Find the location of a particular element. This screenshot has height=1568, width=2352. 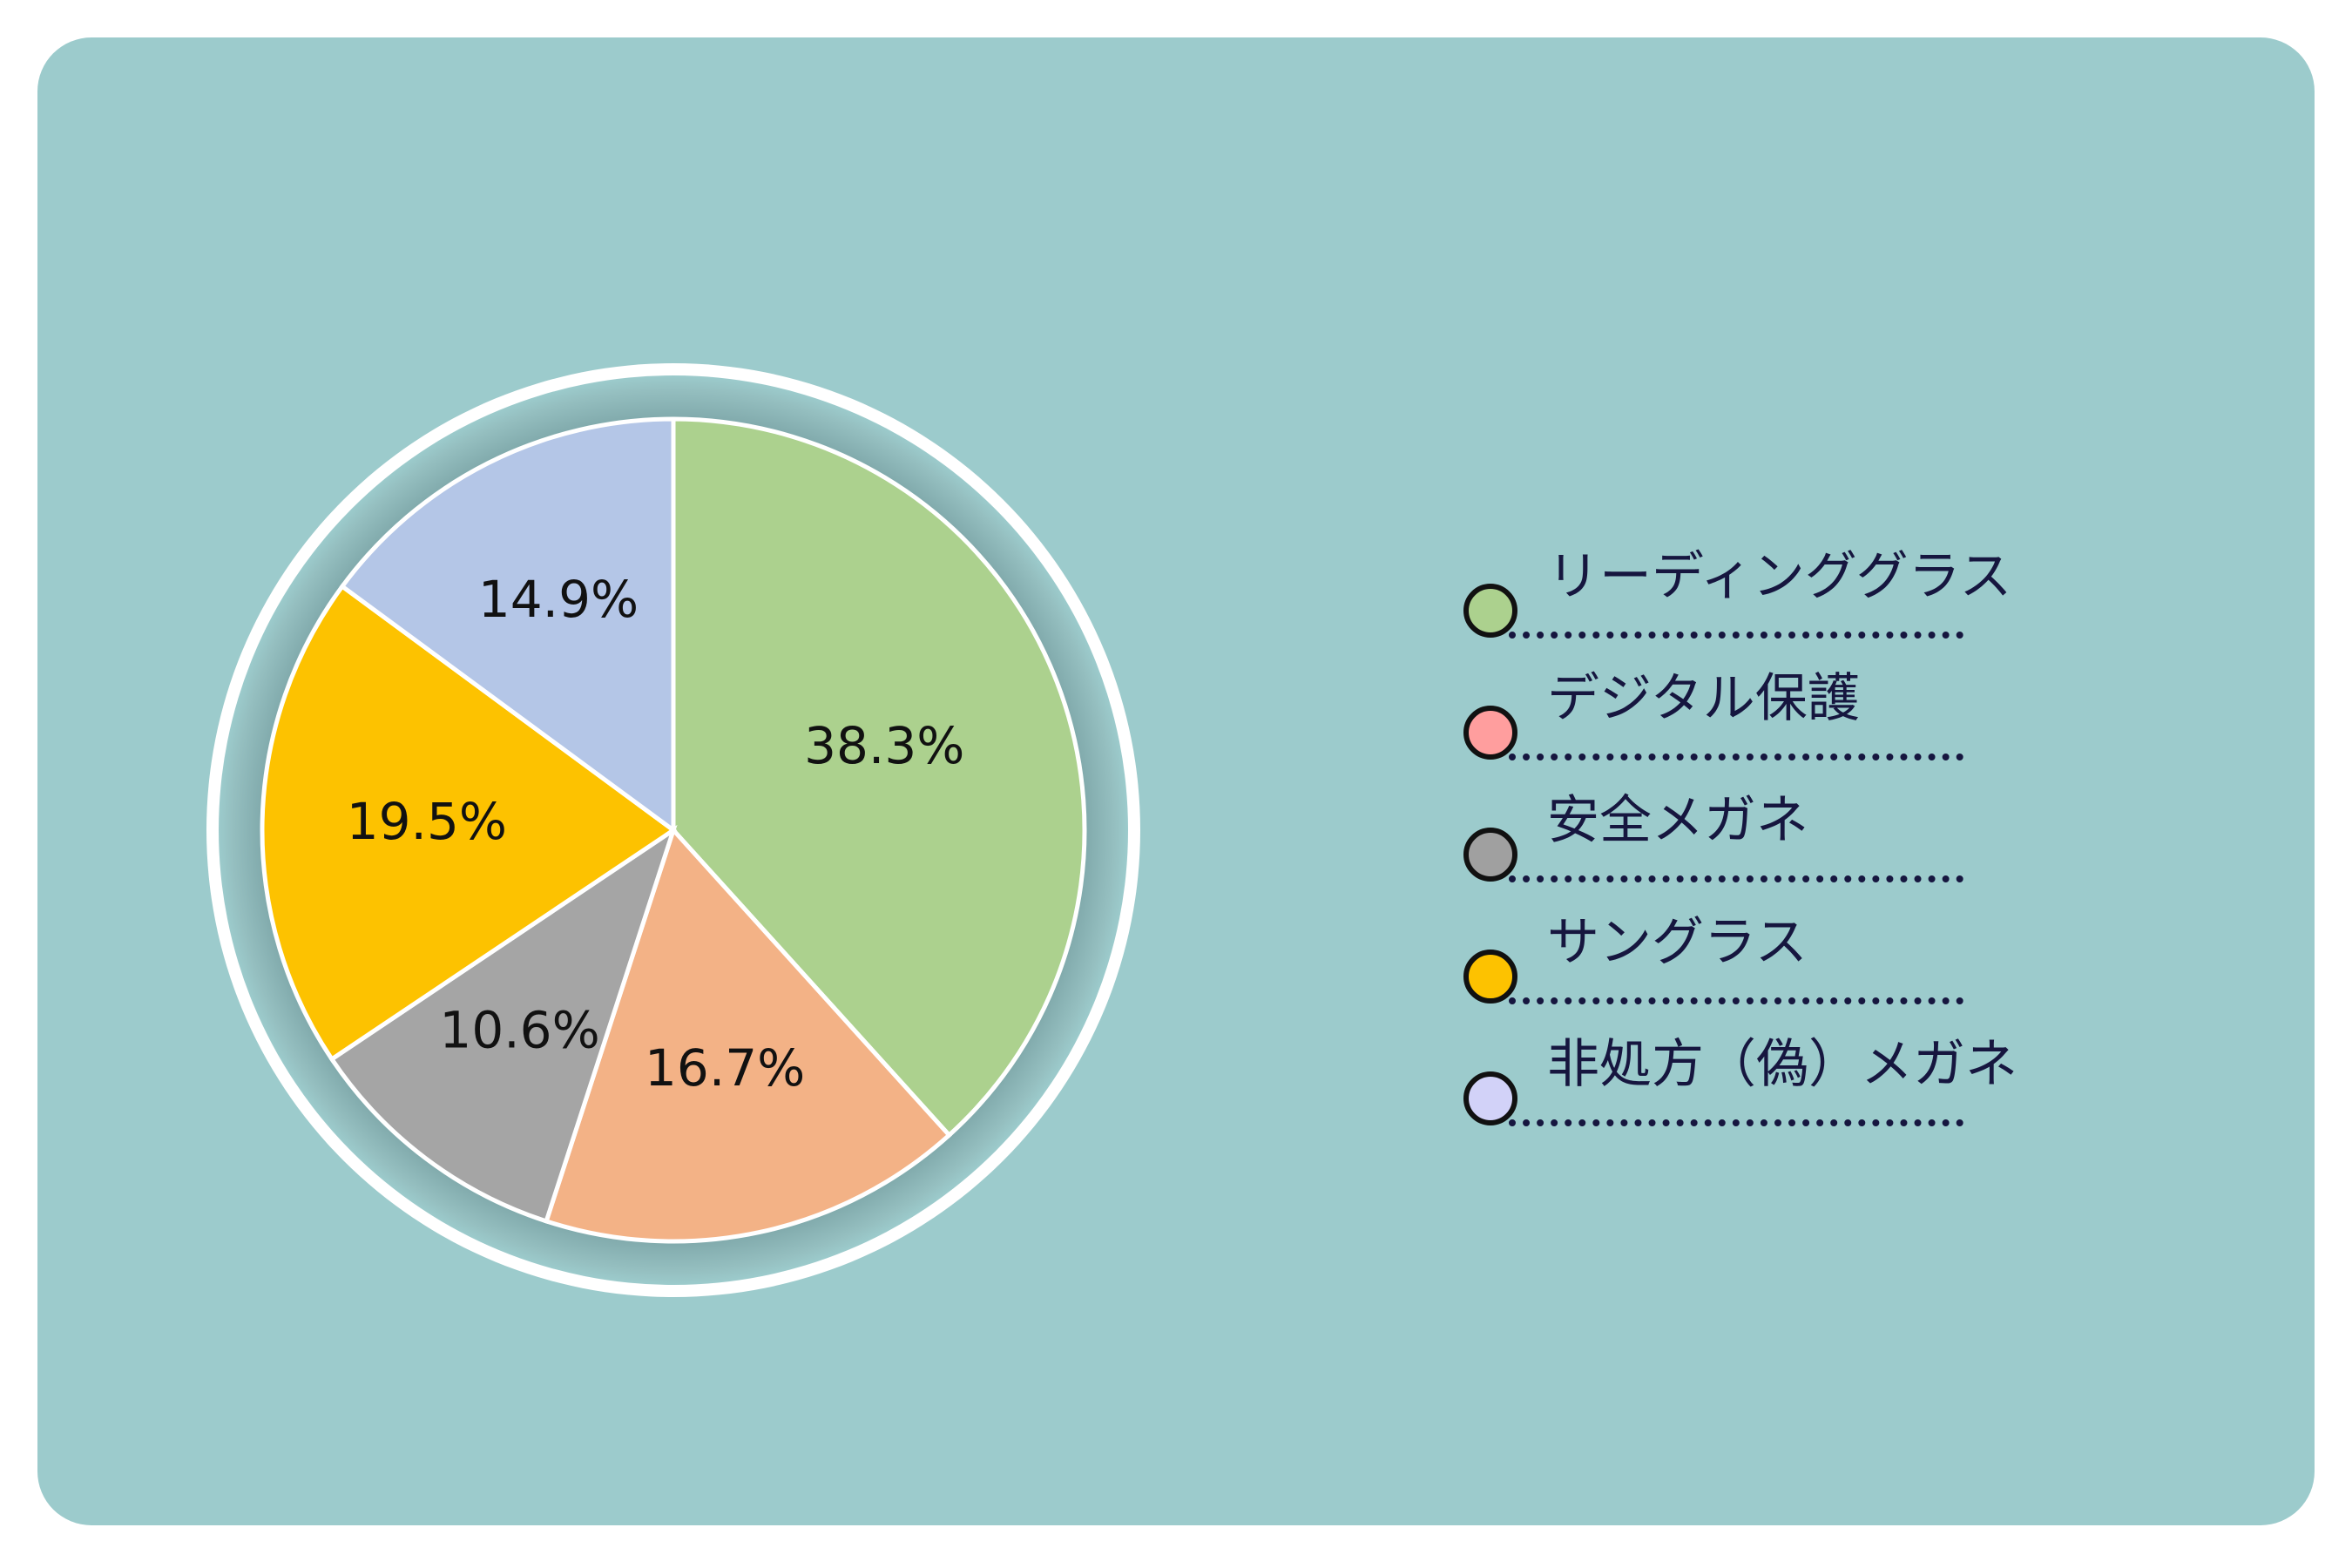

legend-label: 安全メガネ is located at coordinates (1677, 820).